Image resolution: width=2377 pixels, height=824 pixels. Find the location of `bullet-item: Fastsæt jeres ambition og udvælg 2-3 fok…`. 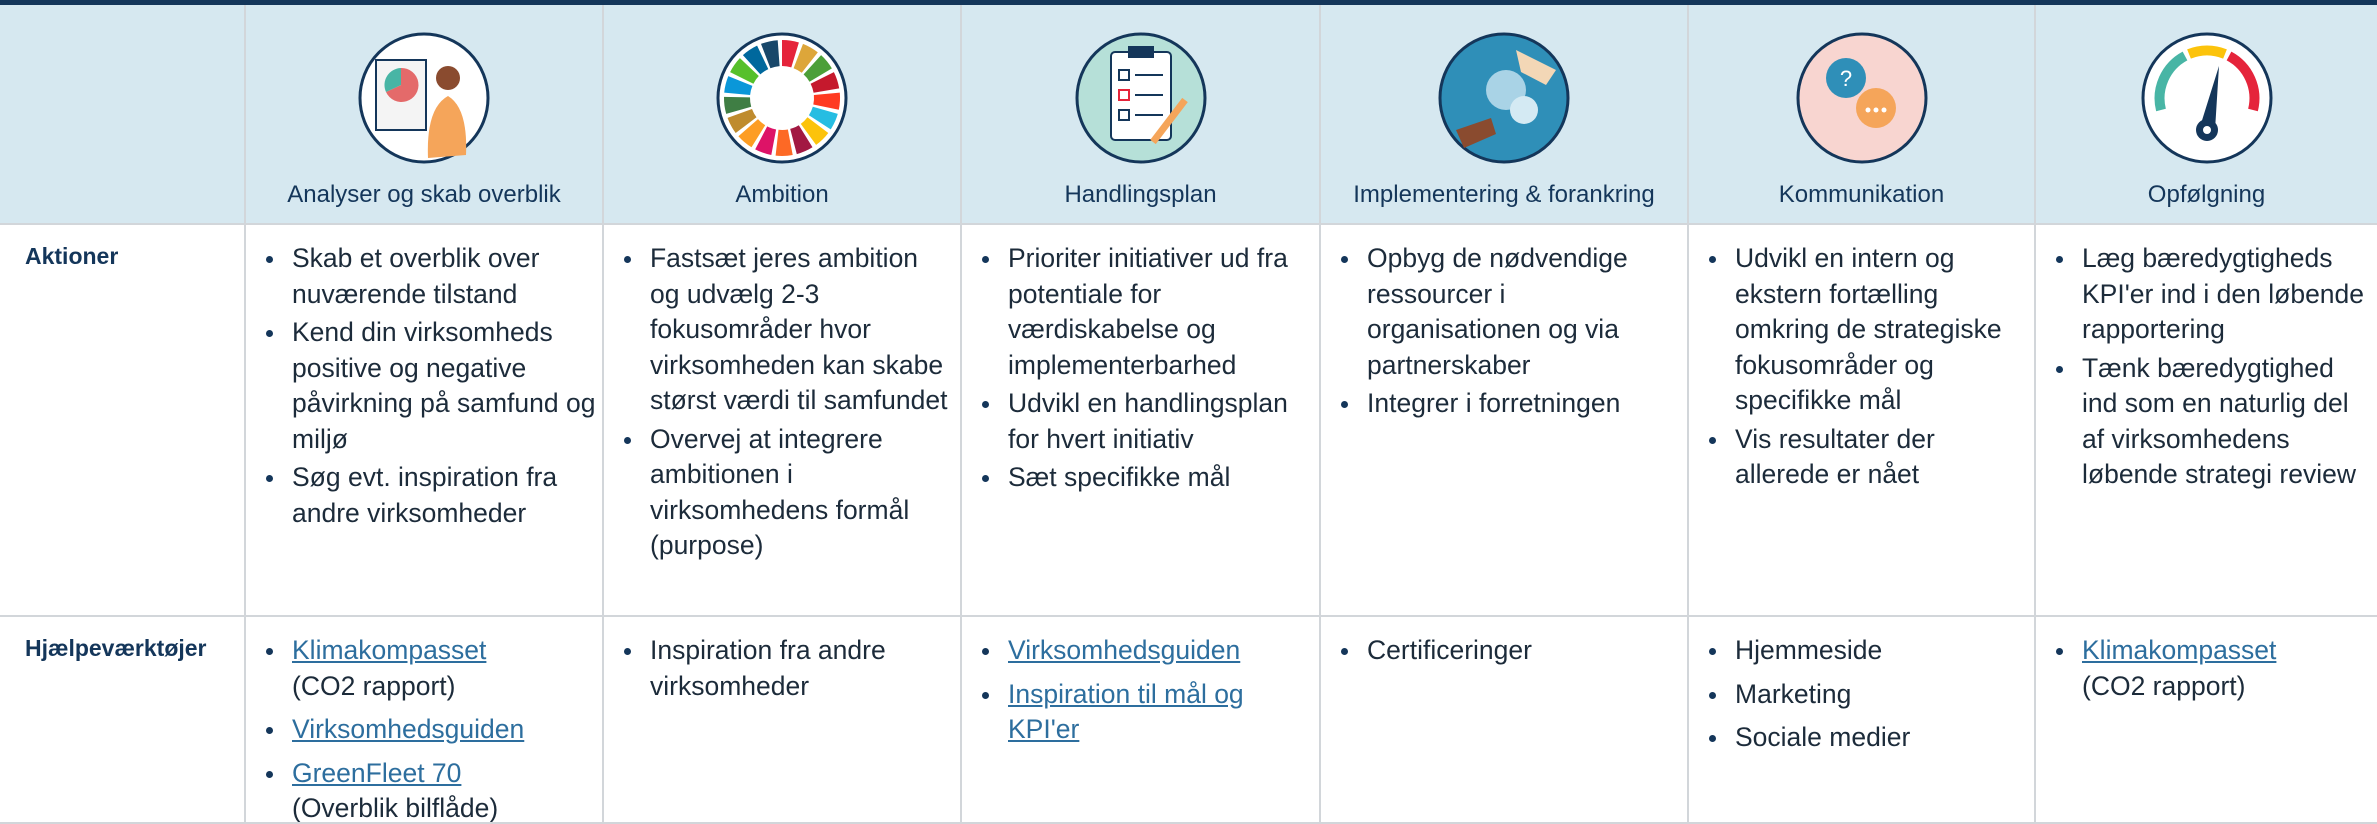

bullet-item: Fastsæt jeres ambition og udvælg 2-3 fok… is located at coordinates (802, 330).